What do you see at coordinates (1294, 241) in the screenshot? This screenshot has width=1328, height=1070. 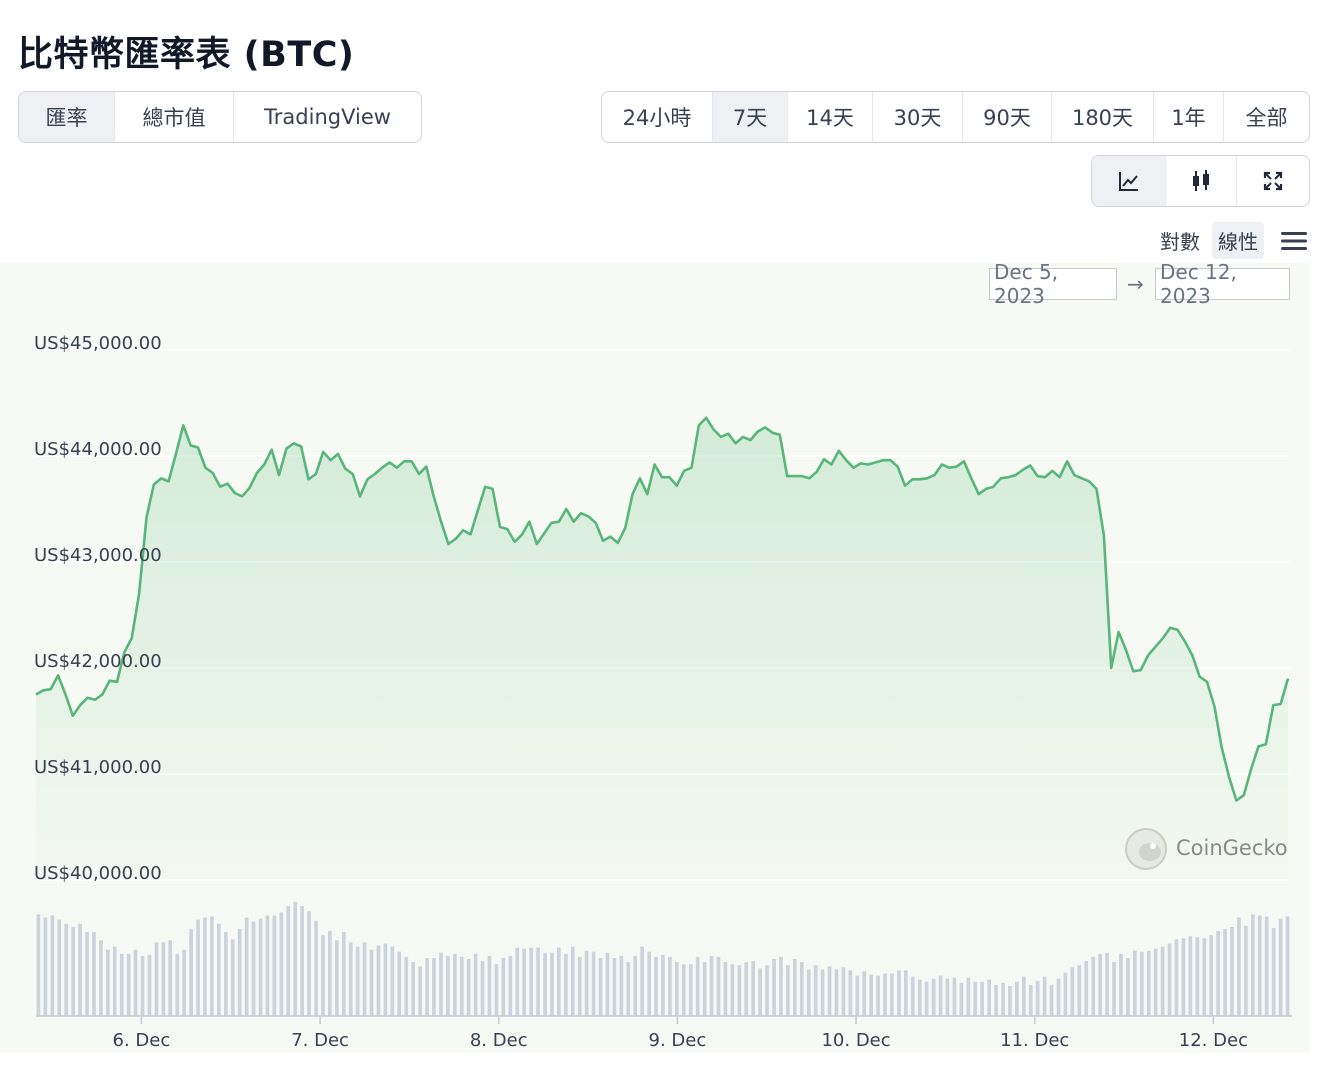 I see `hamburger-menu-icon` at bounding box center [1294, 241].